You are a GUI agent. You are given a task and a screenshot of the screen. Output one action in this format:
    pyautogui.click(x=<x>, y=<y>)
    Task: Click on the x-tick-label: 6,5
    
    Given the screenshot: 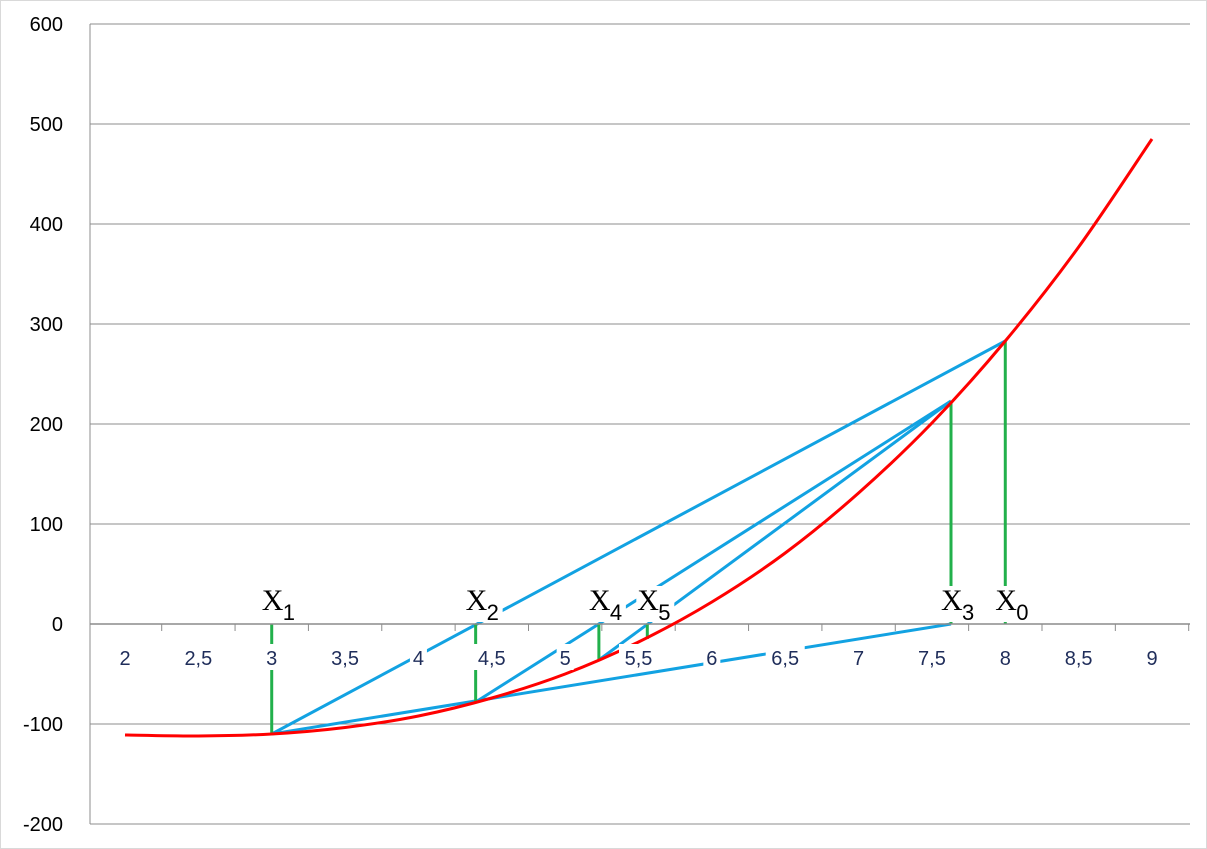 What is the action you would take?
    pyautogui.click(x=785, y=659)
    